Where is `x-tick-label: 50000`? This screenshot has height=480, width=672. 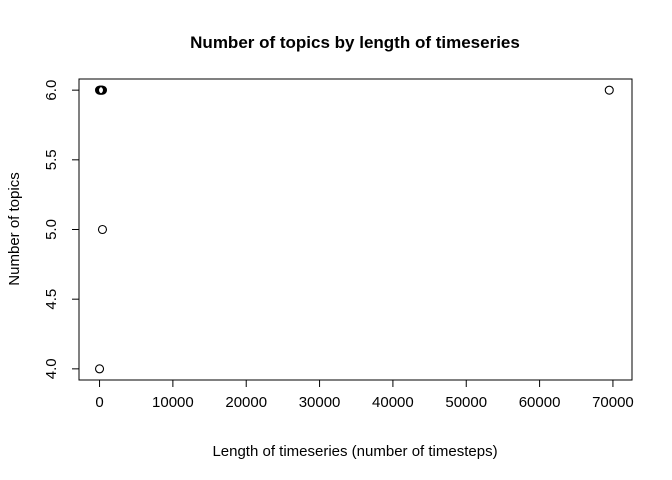 x-tick-label: 50000 is located at coordinates (466, 402).